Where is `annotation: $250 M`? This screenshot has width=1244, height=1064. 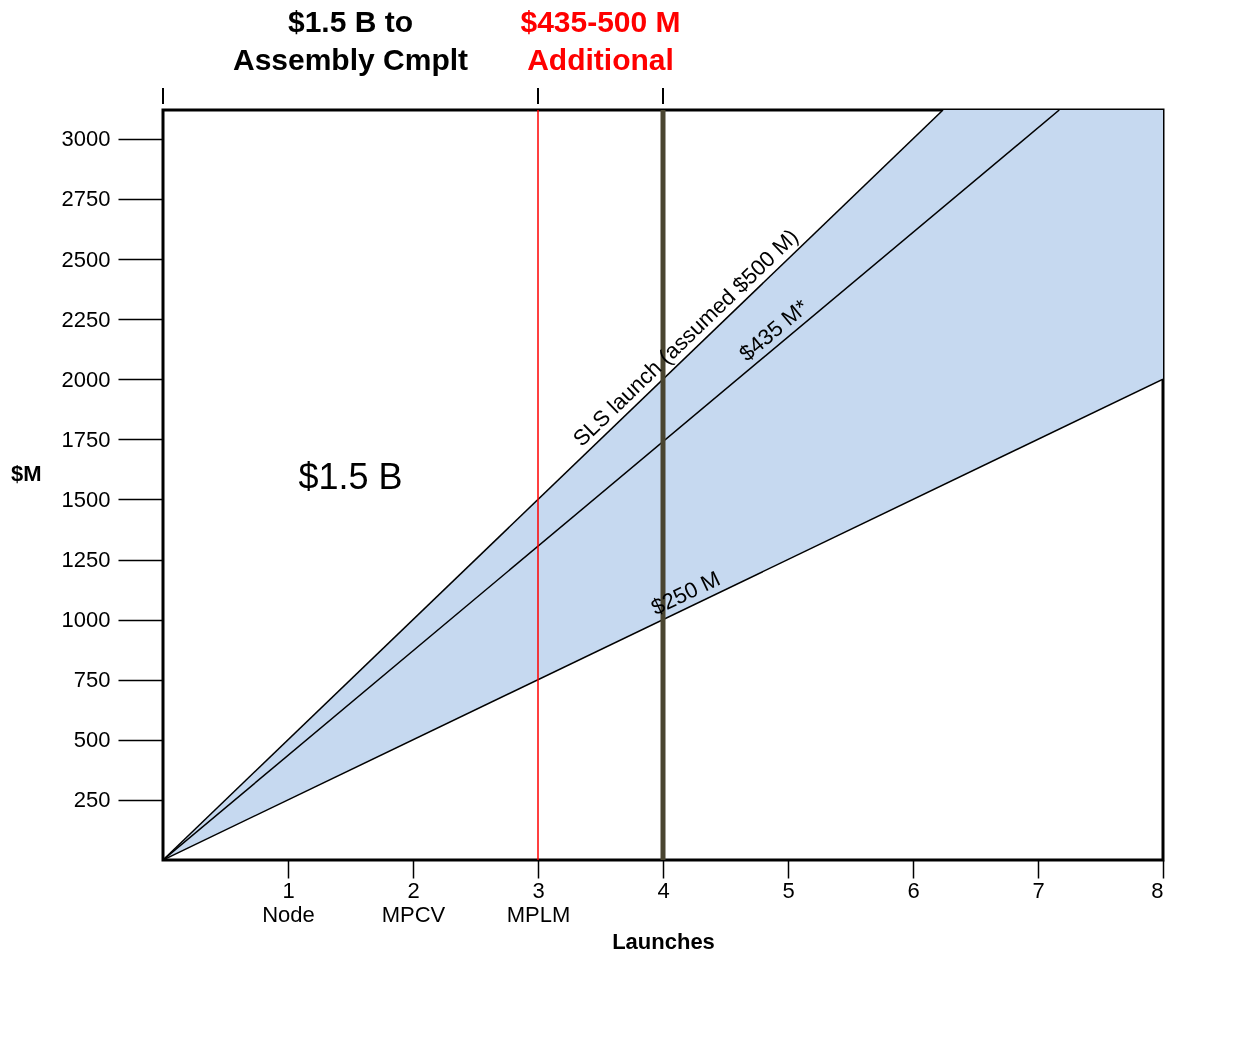 annotation: $250 M is located at coordinates (685, 593).